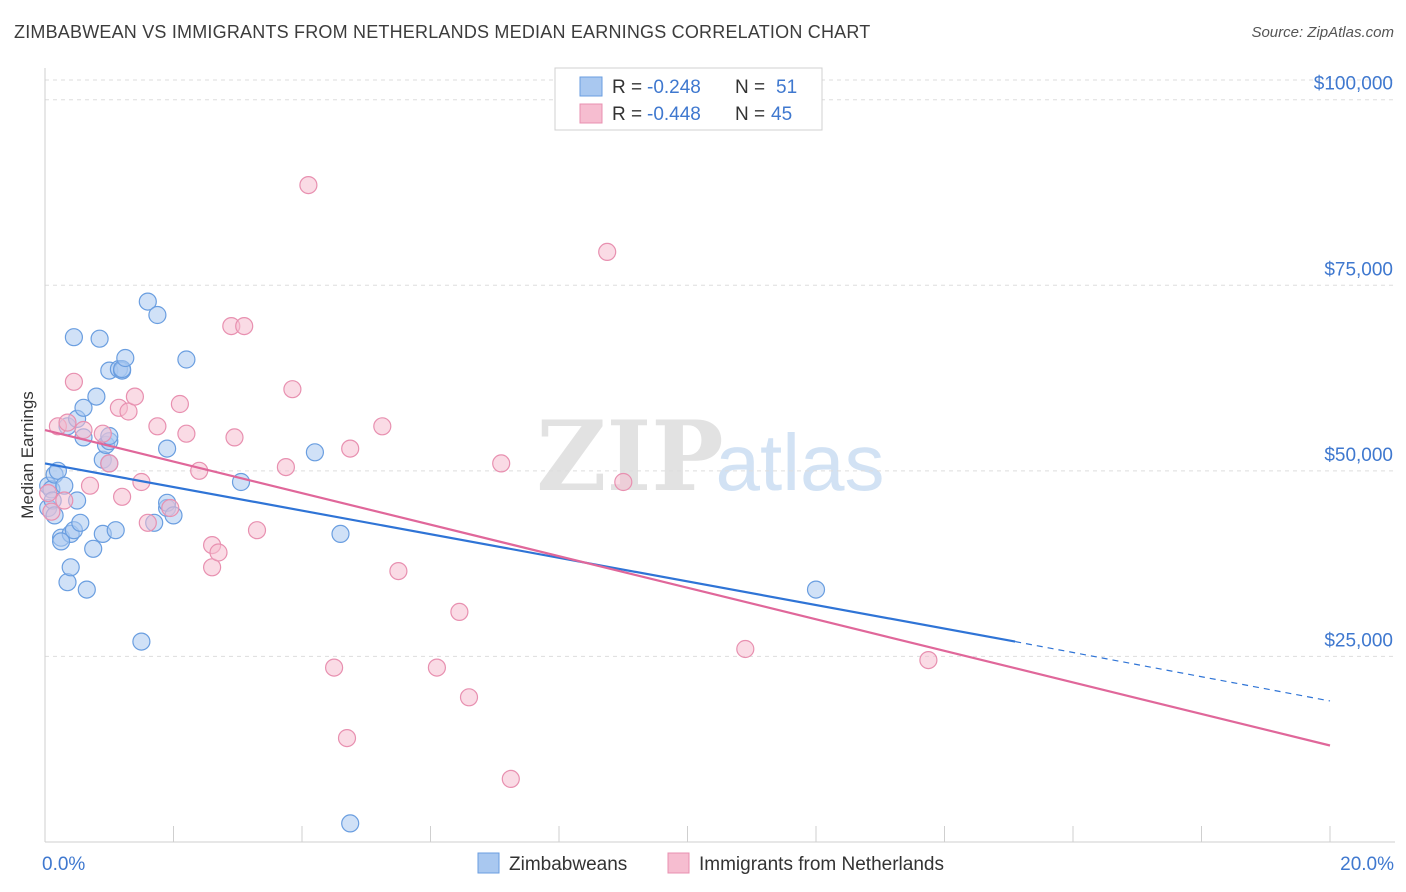 This screenshot has width=1406, height=892. I want to click on bottom-legend-swatch-netherlands, so click(678, 863).